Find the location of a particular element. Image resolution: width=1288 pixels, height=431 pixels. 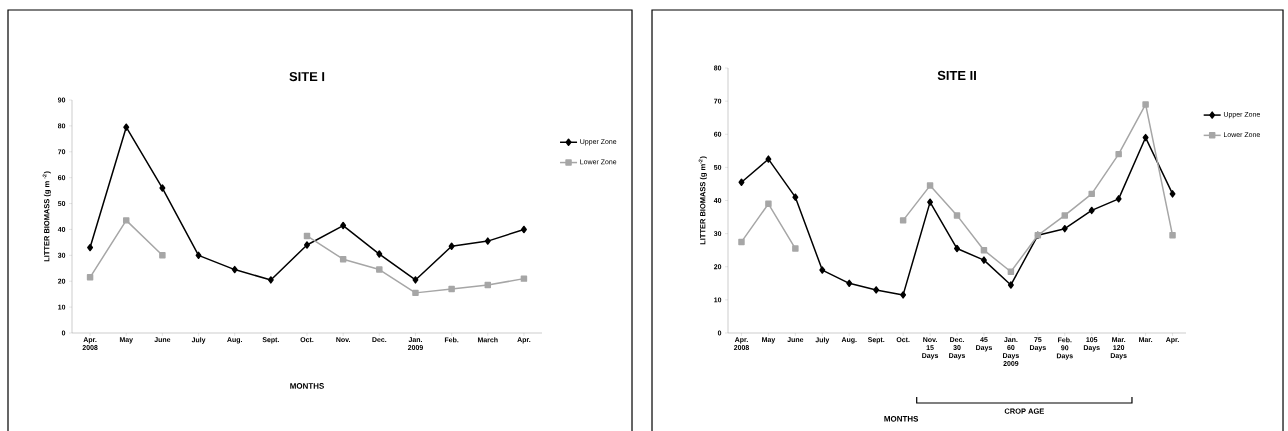

chart-title: SITE I is located at coordinates (307, 77).